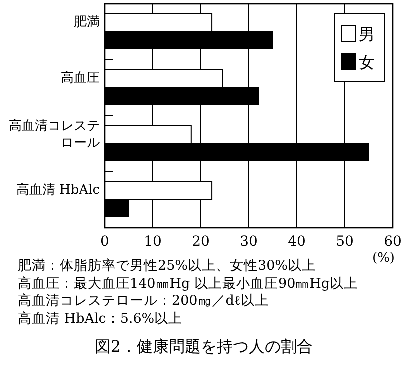 The width and height of the screenshot is (408, 367). What do you see at coordinates (393, 242) in the screenshot?
I see `x-tick-label: 60` at bounding box center [393, 242].